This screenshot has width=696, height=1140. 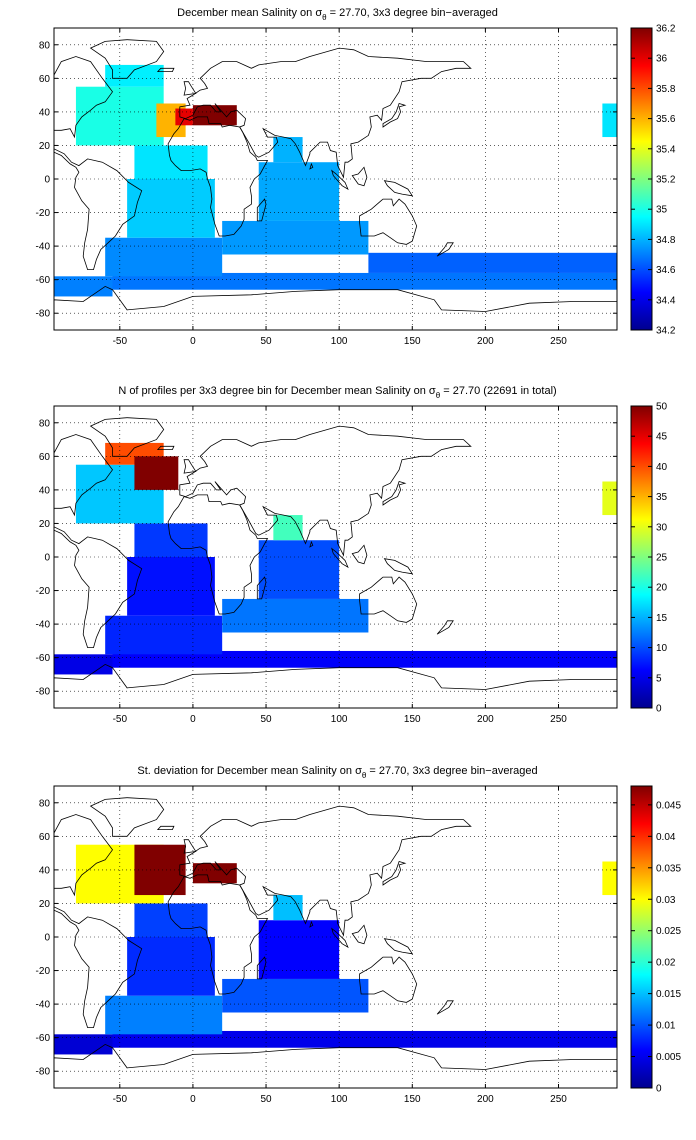 I want to click on colorbar-tick-label: 0.04, so click(x=666, y=837).